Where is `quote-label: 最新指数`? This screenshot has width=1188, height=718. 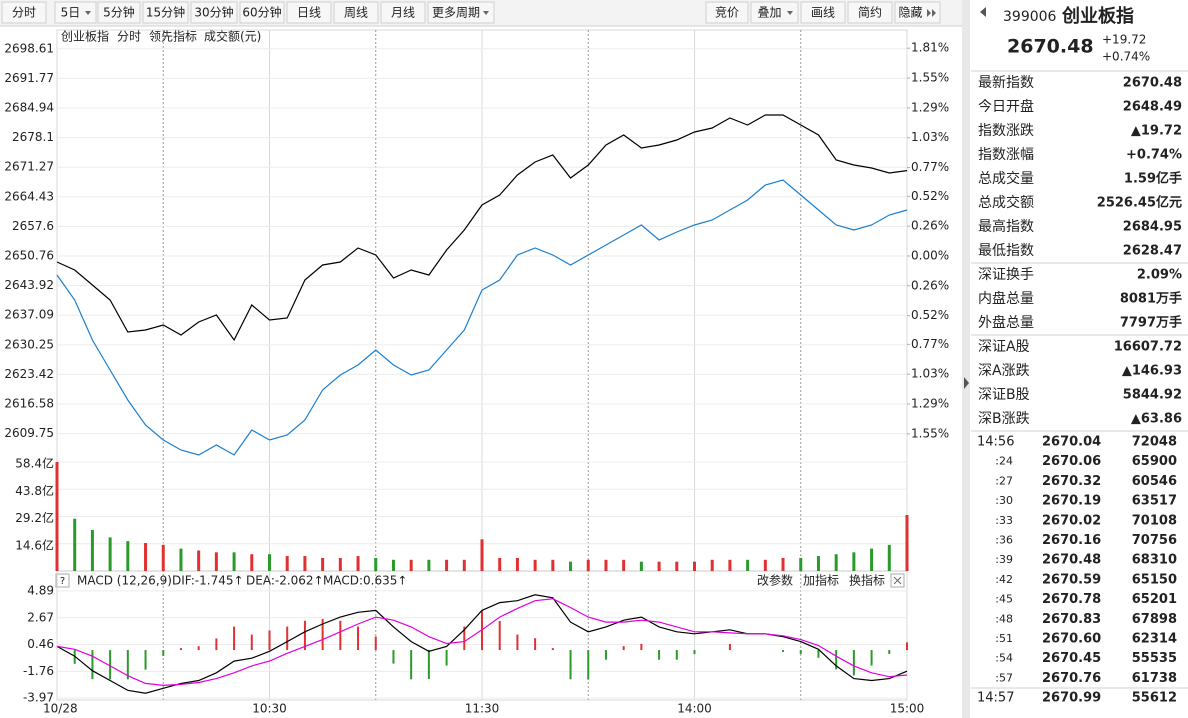 quote-label: 最新指数 is located at coordinates (1006, 83).